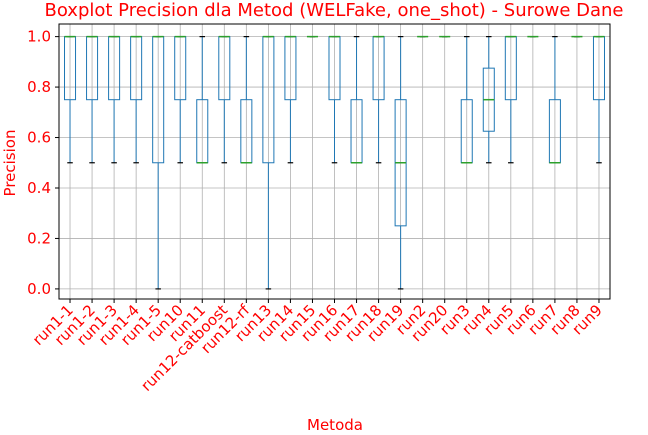 Image resolution: width=648 pixels, height=435 pixels. What do you see at coordinates (39, 188) in the screenshot?
I see `y-tick-label: 0.4` at bounding box center [39, 188].